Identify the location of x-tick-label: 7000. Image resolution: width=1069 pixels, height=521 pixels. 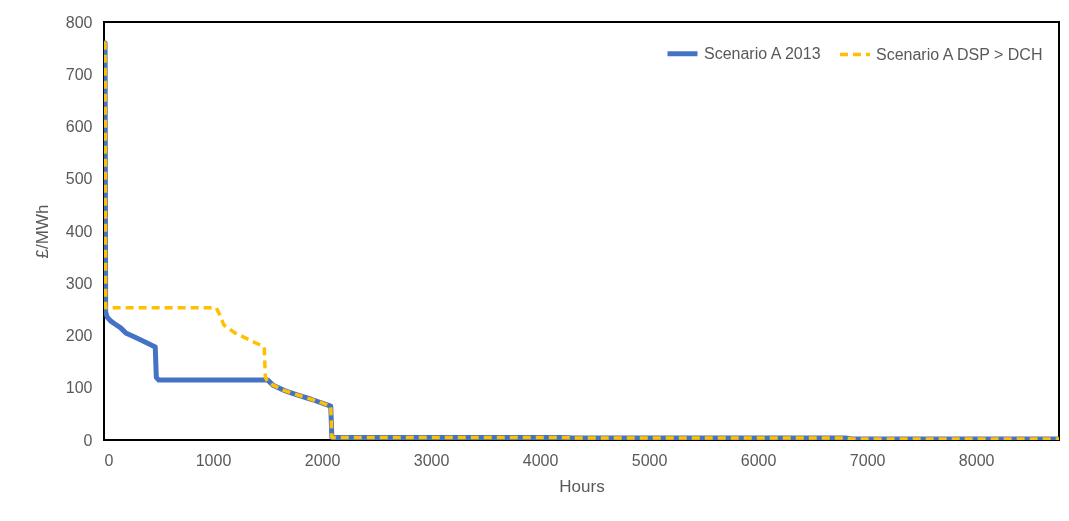
(867, 460).